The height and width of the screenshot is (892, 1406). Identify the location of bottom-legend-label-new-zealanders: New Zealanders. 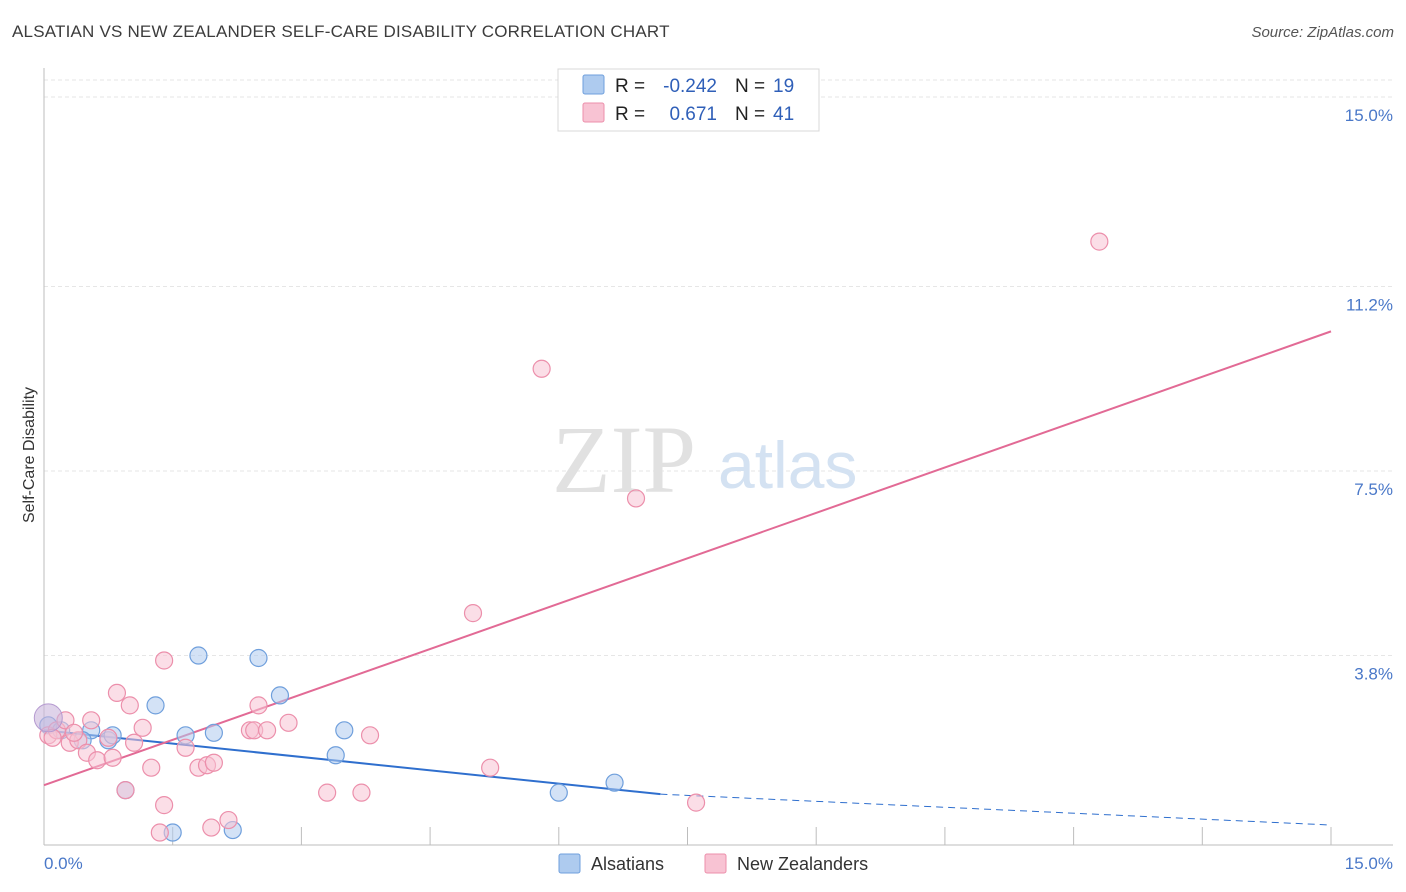
(802, 864).